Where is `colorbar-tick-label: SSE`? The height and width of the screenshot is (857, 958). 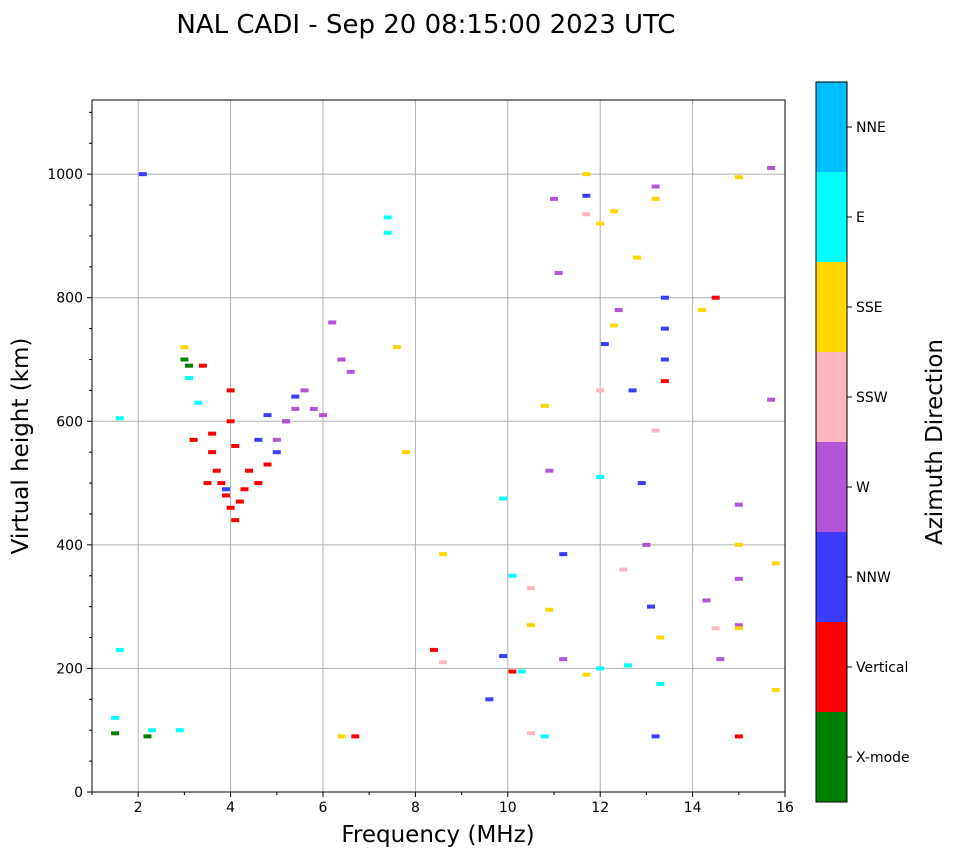
colorbar-tick-label: SSE is located at coordinates (869, 308).